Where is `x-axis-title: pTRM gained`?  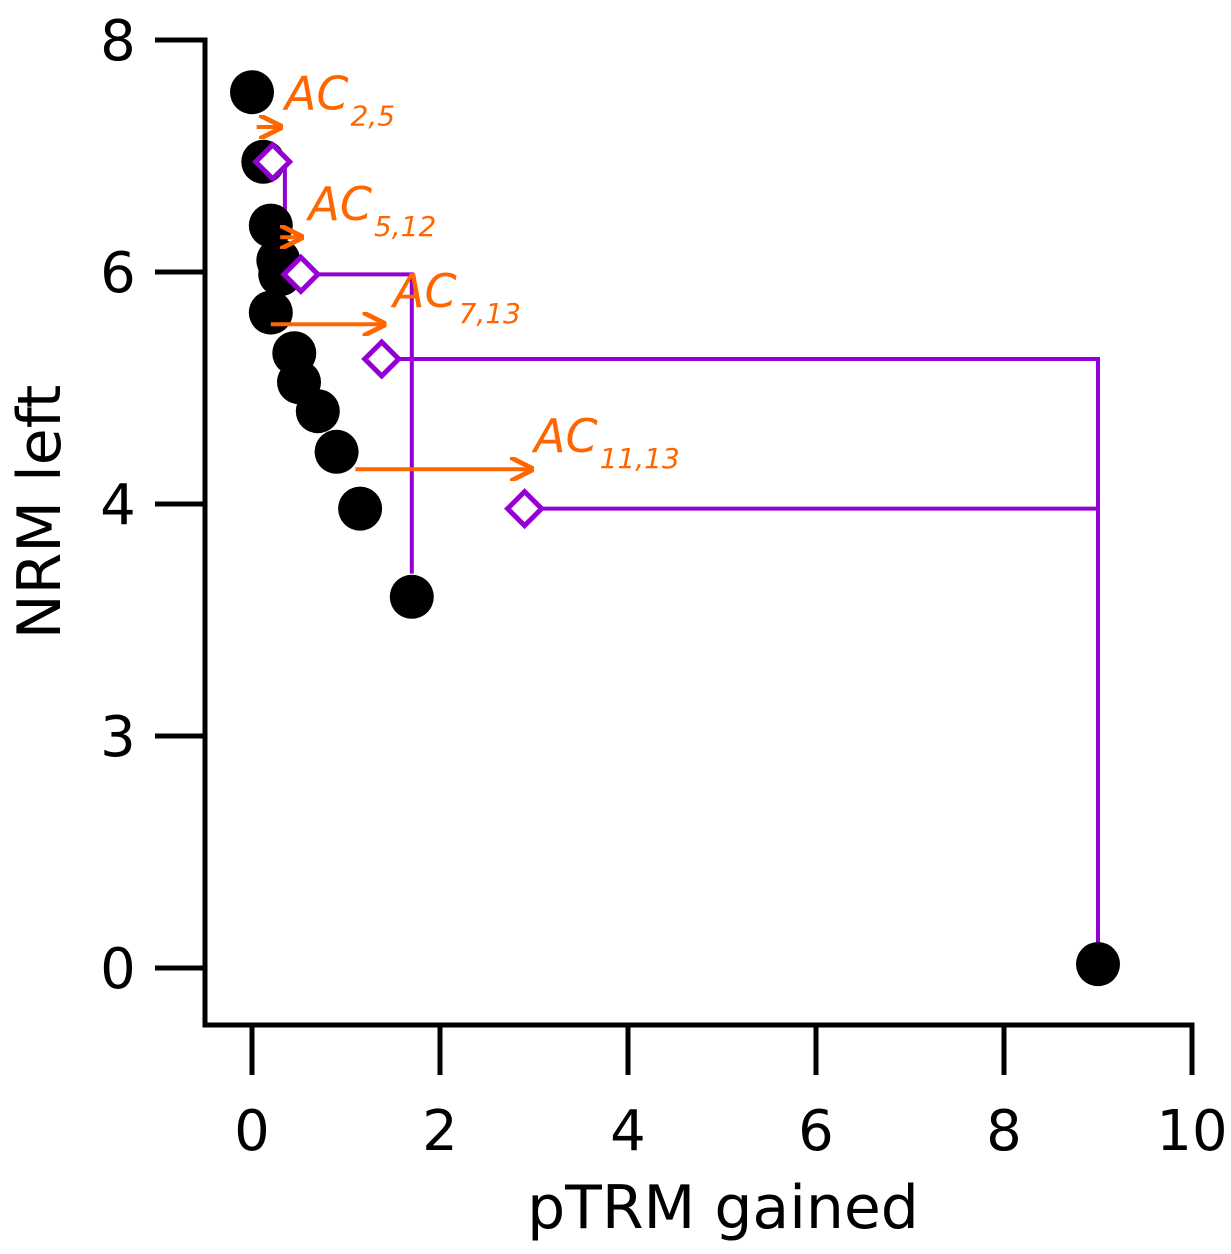 x-axis-title: pTRM gained is located at coordinates (723, 1208).